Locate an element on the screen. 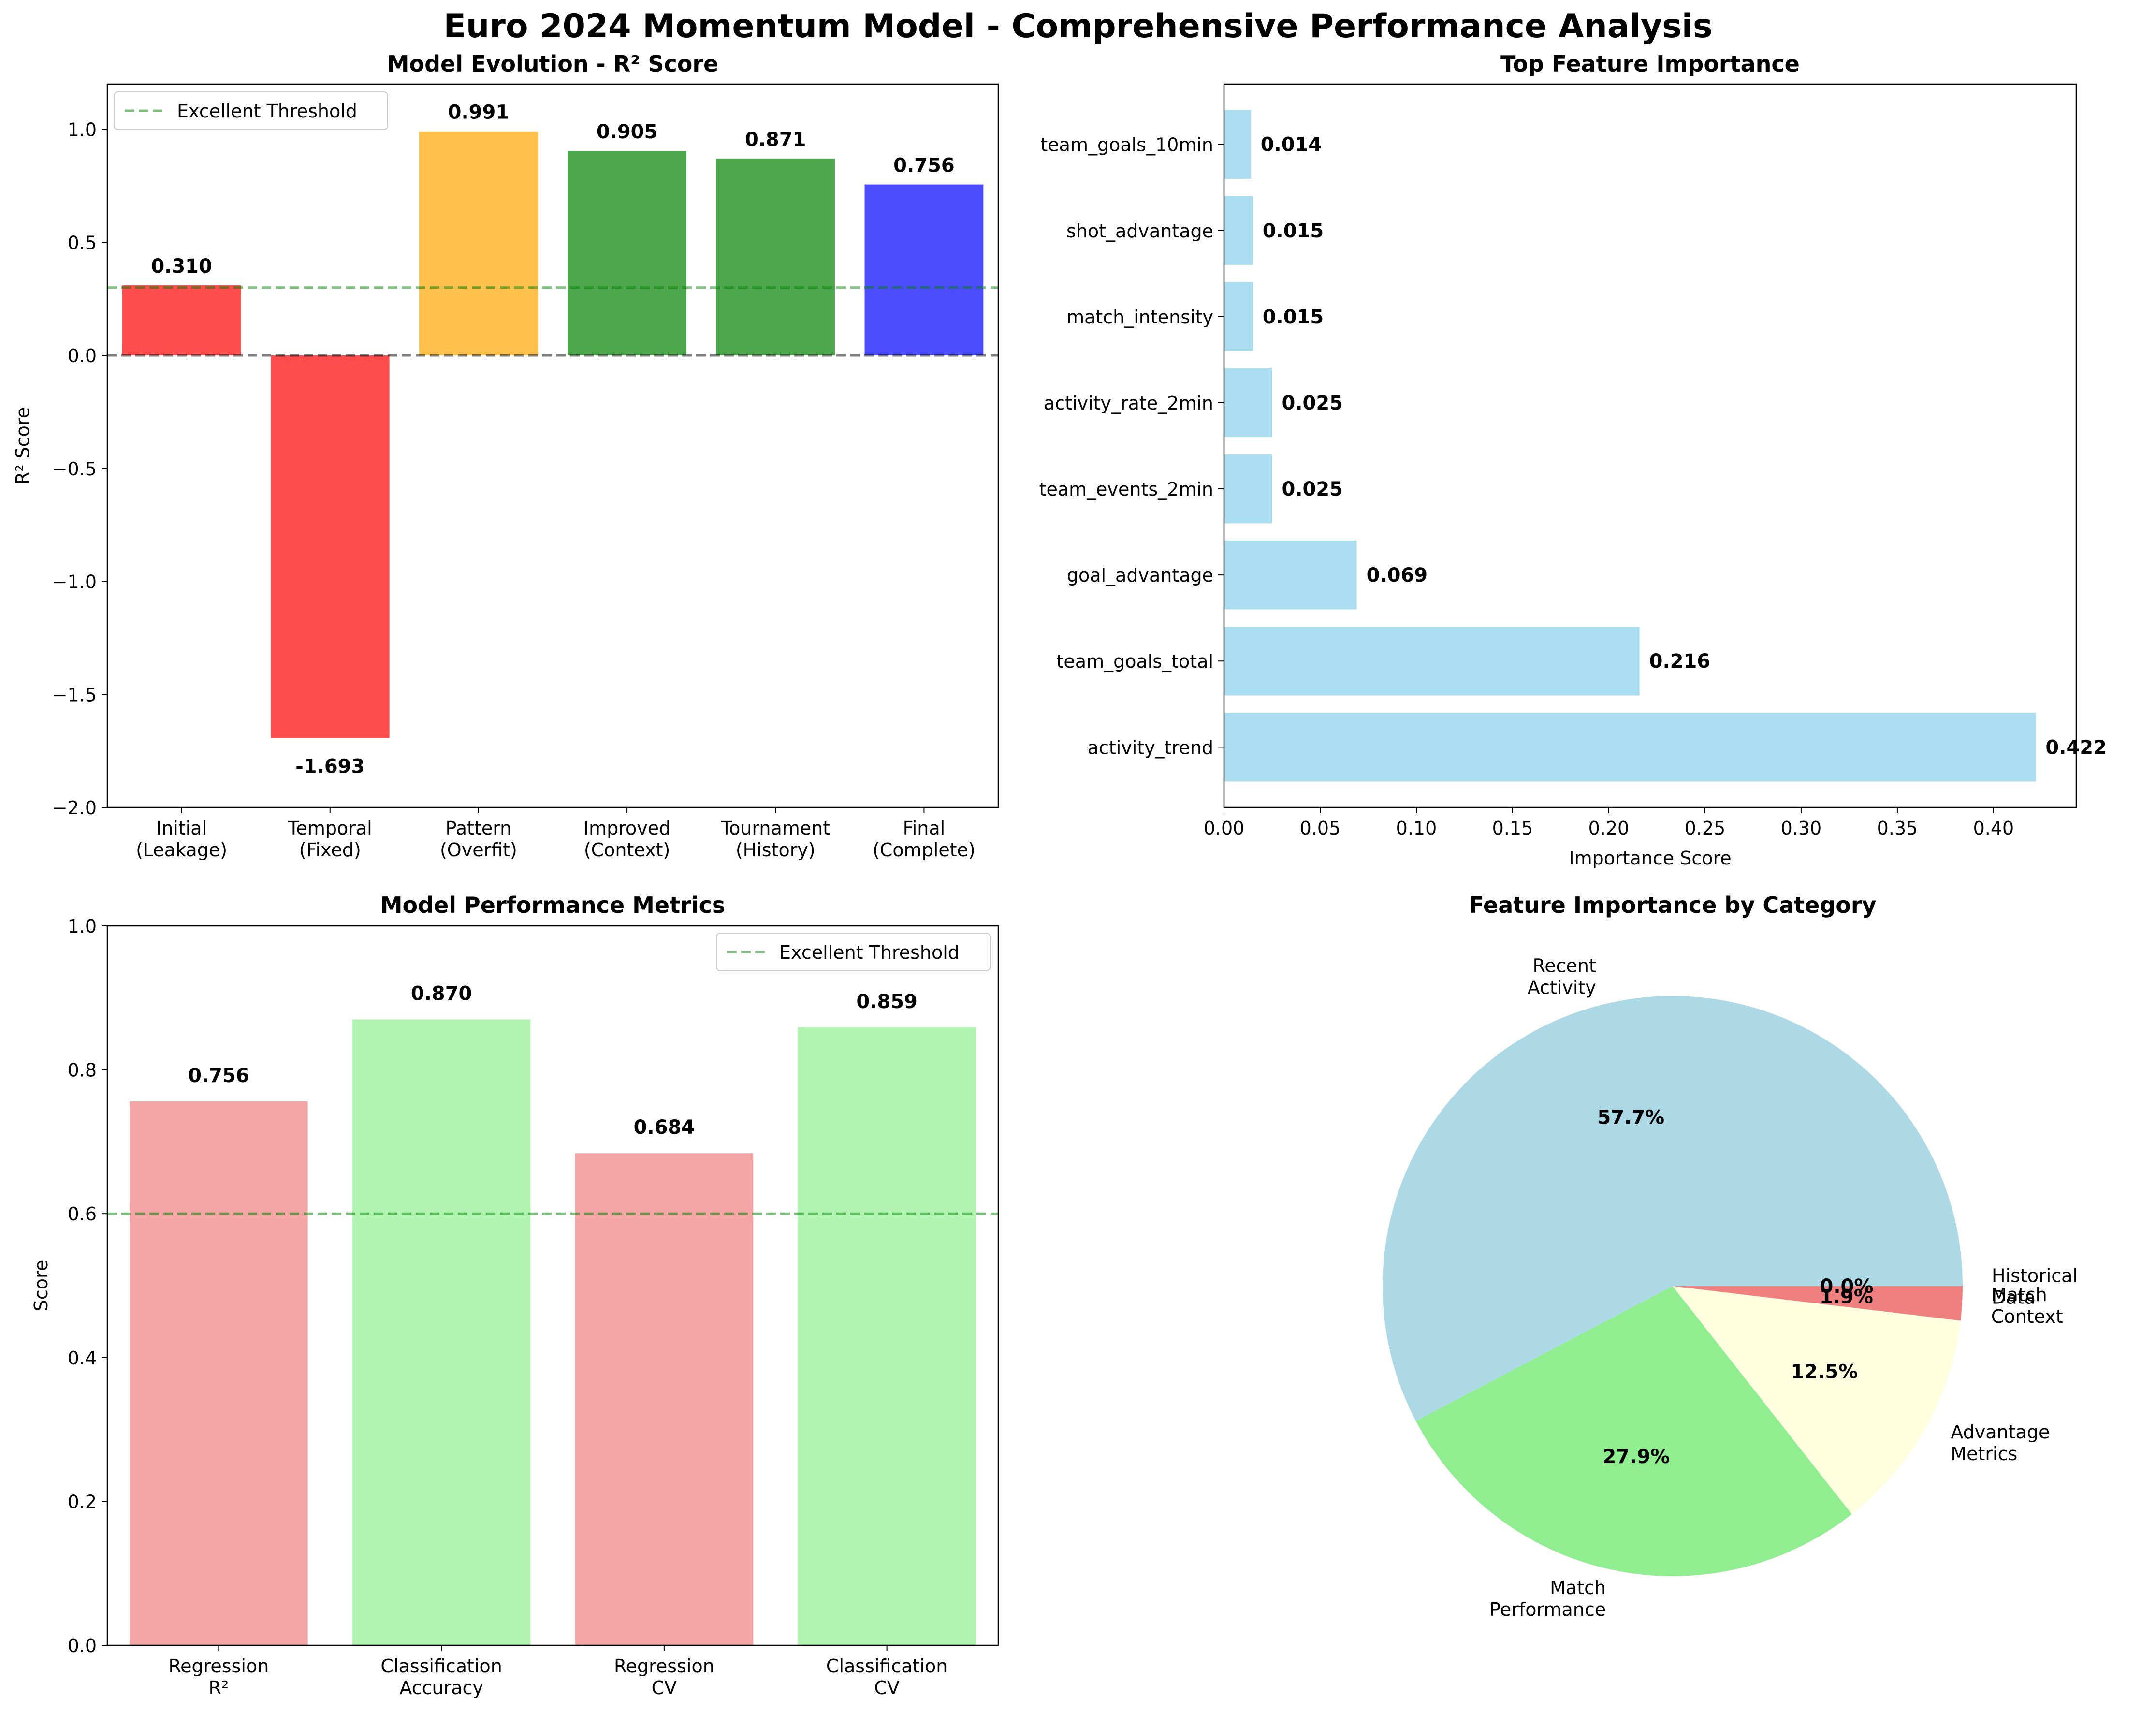  pie-label: Historical is located at coordinates (2035, 1276).